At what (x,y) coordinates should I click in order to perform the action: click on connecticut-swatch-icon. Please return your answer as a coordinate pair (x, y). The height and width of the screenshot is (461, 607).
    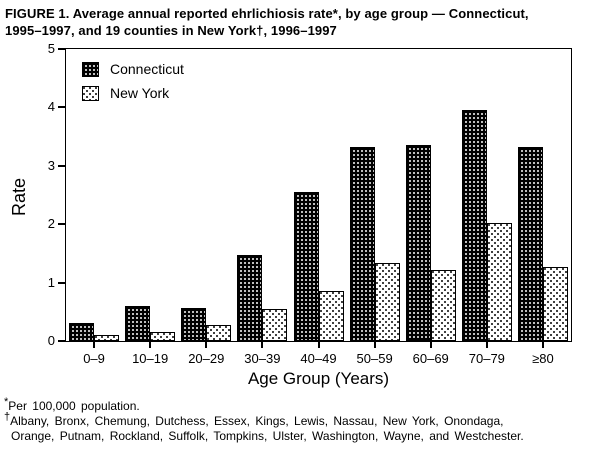
    Looking at the image, I should click on (90, 69).